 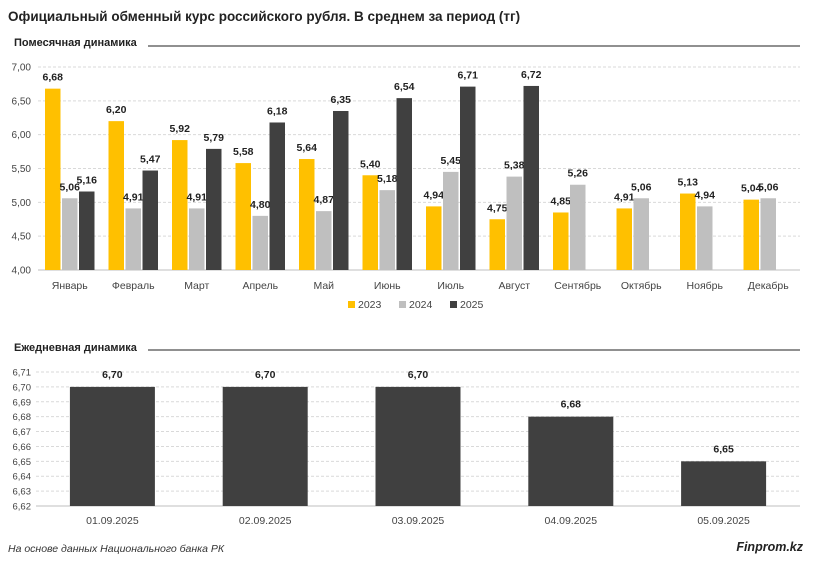 I want to click on legend-swatch-2024, so click(x=402, y=304).